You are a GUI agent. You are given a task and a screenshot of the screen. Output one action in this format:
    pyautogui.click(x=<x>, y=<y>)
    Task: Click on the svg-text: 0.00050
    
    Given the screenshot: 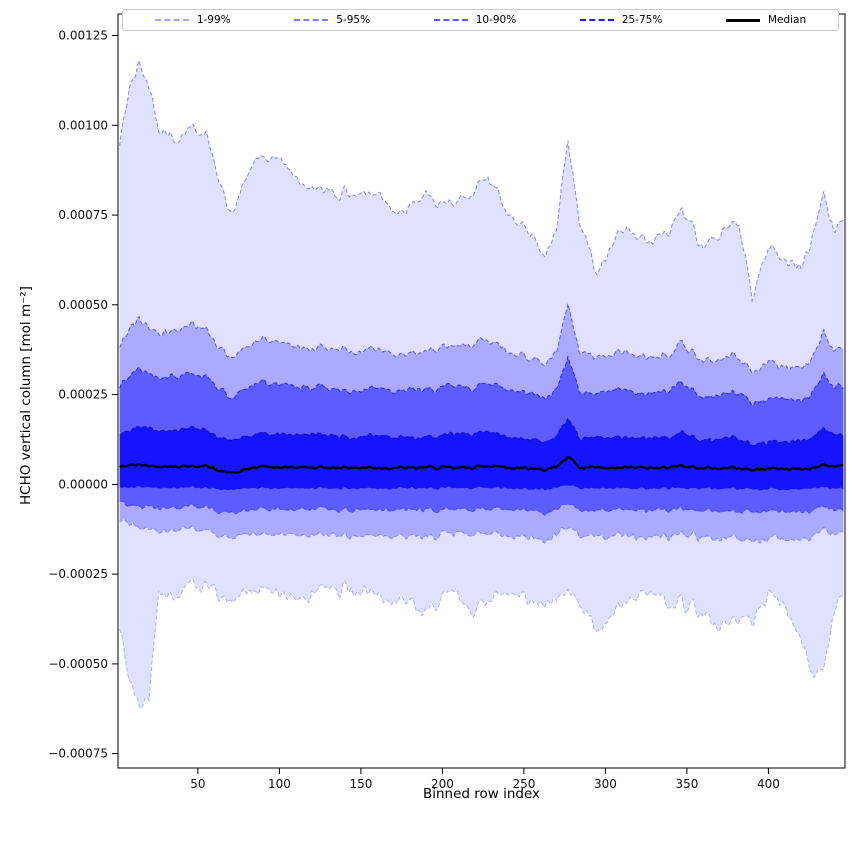 What is the action you would take?
    pyautogui.click(x=83, y=305)
    